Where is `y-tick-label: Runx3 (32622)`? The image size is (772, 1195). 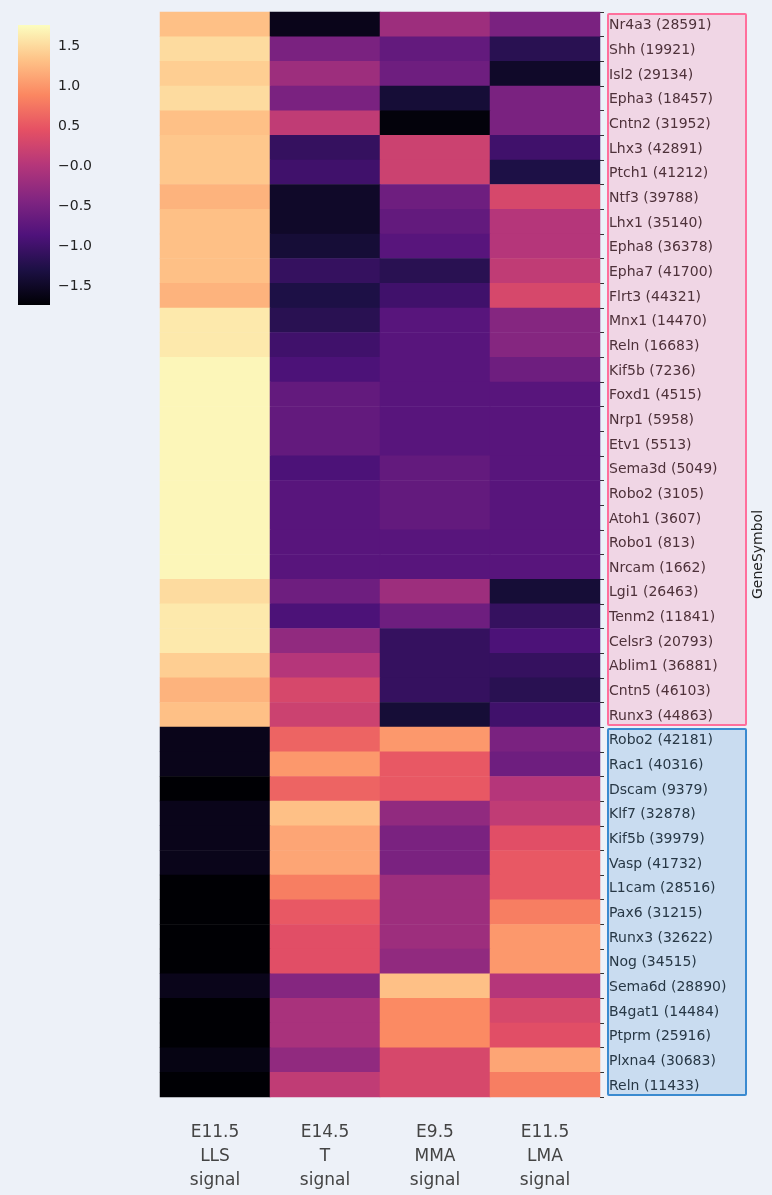 y-tick-label: Runx3 (32622) is located at coordinates (661, 936).